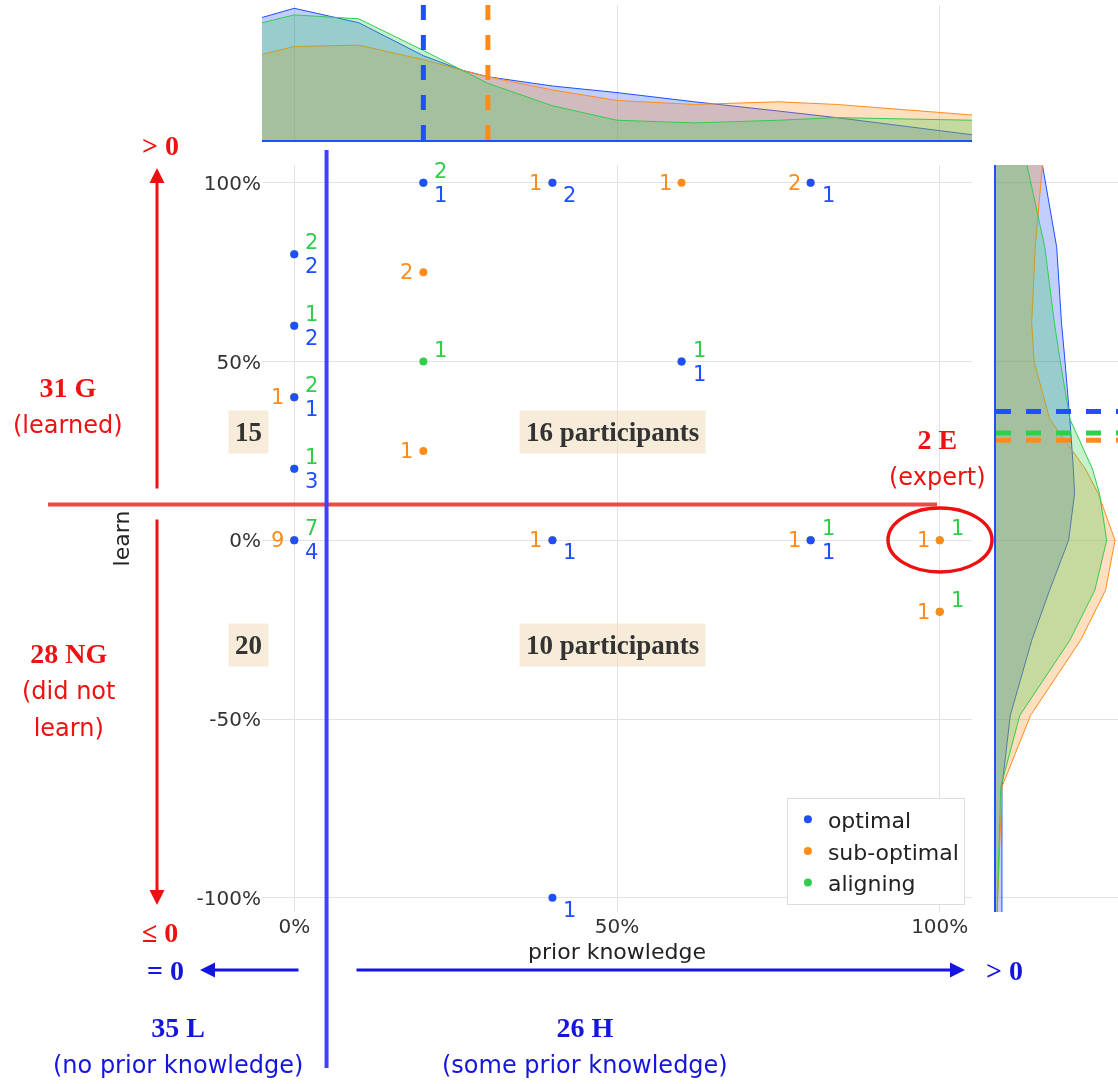 This screenshot has height=1084, width=1118. Describe the element at coordinates (248, 432) in the screenshot. I see `annotation: 15` at that location.